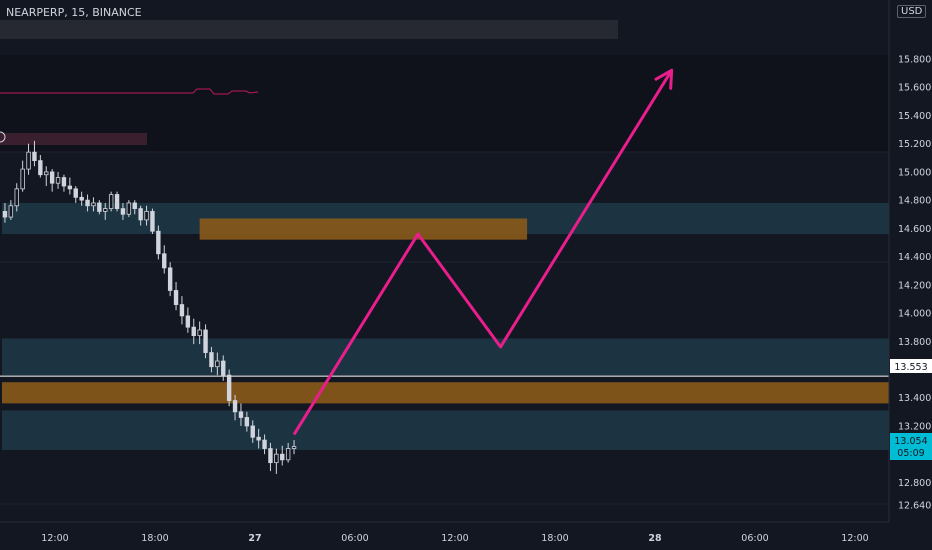  I want to click on countdown-label: 05:09, so click(910, 453).